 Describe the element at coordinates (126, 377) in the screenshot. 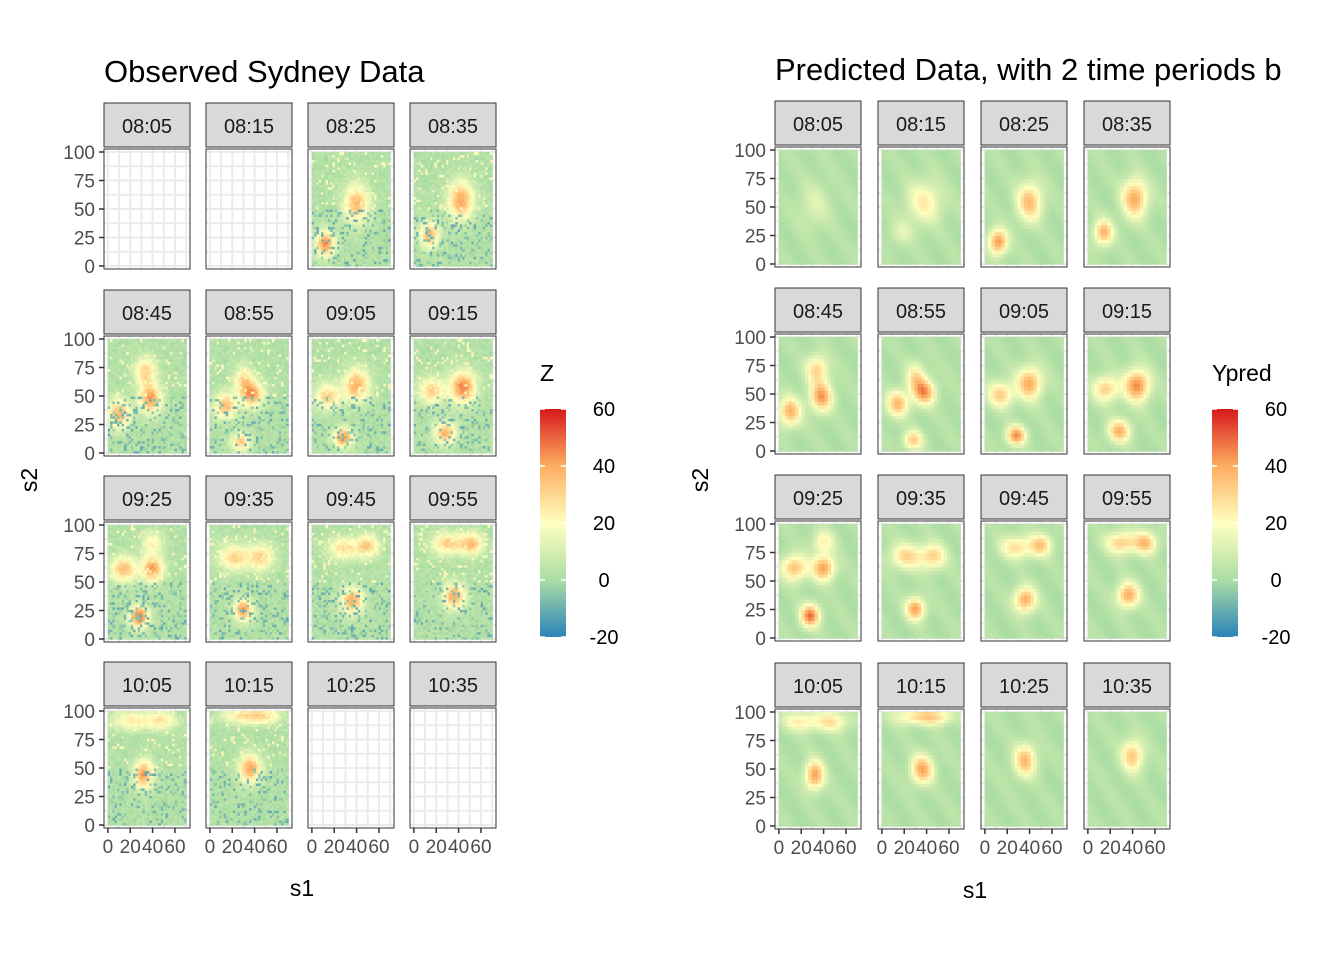

I see `facet-panel: 08:450255075100` at that location.